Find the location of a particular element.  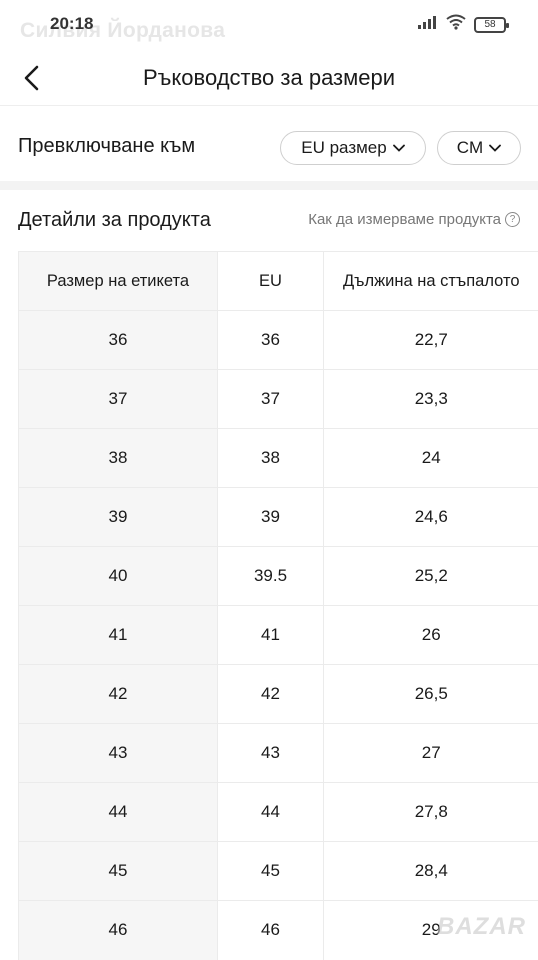

cell-eu: 45 is located at coordinates (270, 871).